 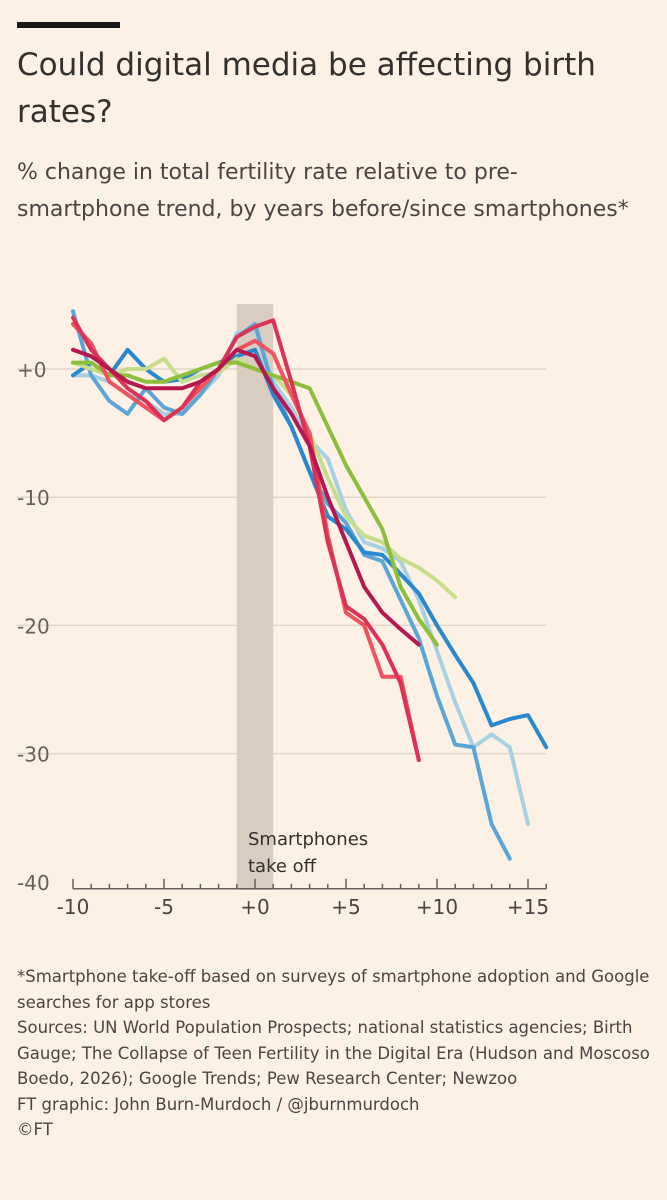 I want to click on x-tick-label: -10, so click(x=73, y=907).